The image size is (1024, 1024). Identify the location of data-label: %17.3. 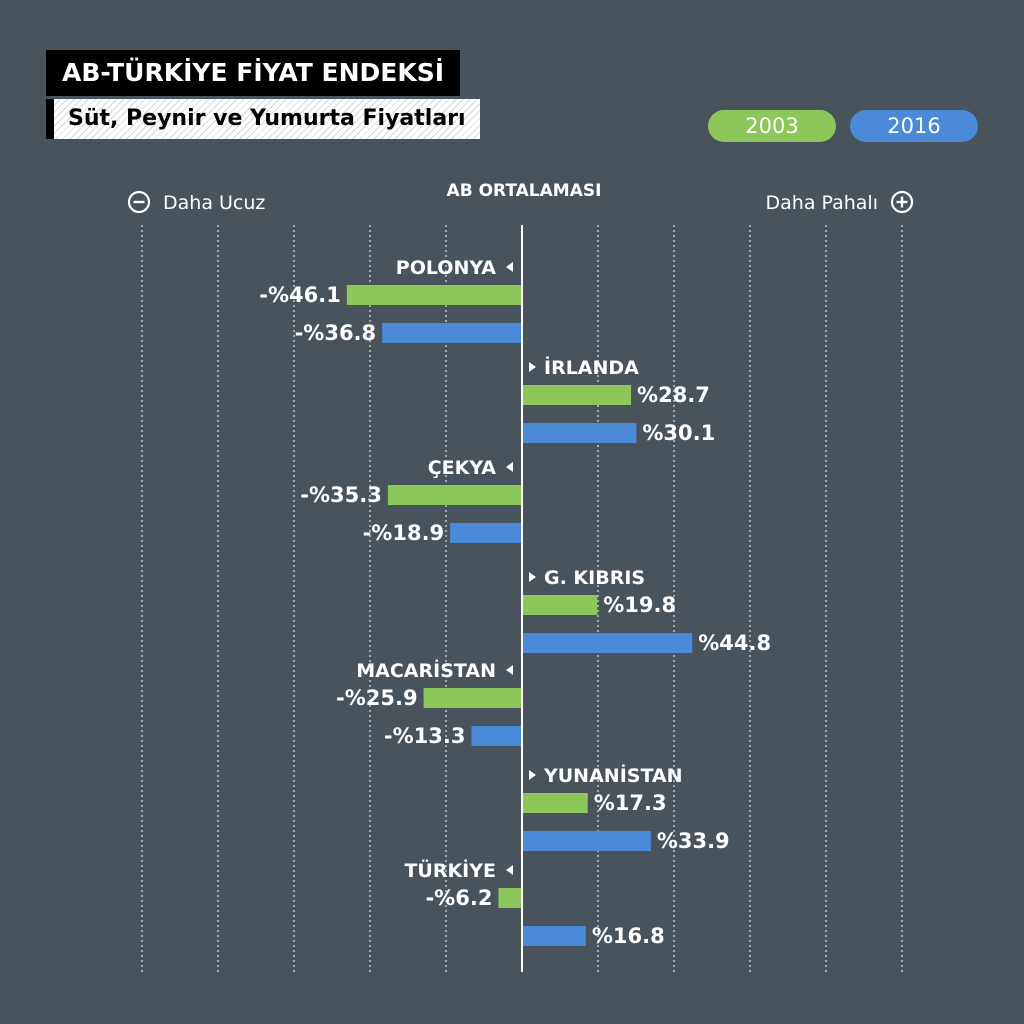
(630, 803).